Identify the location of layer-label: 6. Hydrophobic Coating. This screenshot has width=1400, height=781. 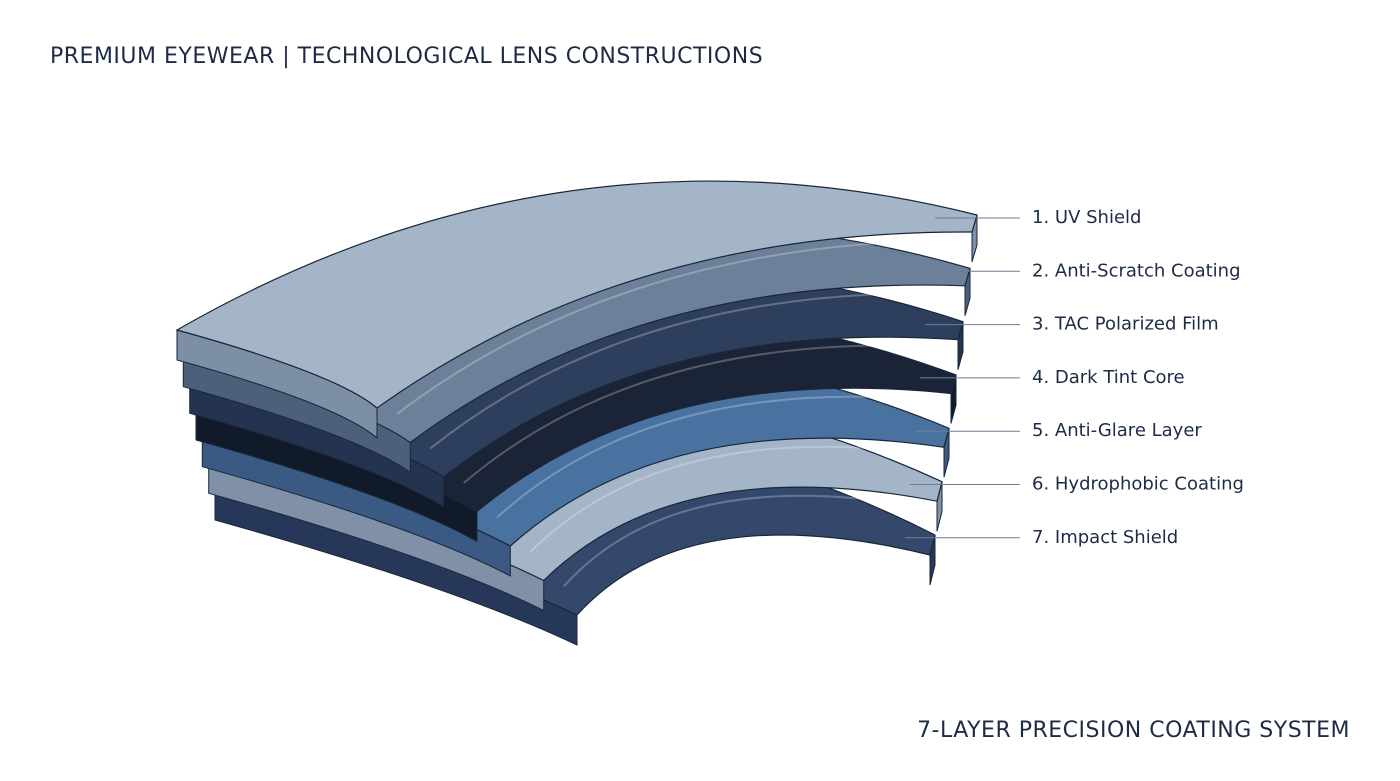
(1138, 484).